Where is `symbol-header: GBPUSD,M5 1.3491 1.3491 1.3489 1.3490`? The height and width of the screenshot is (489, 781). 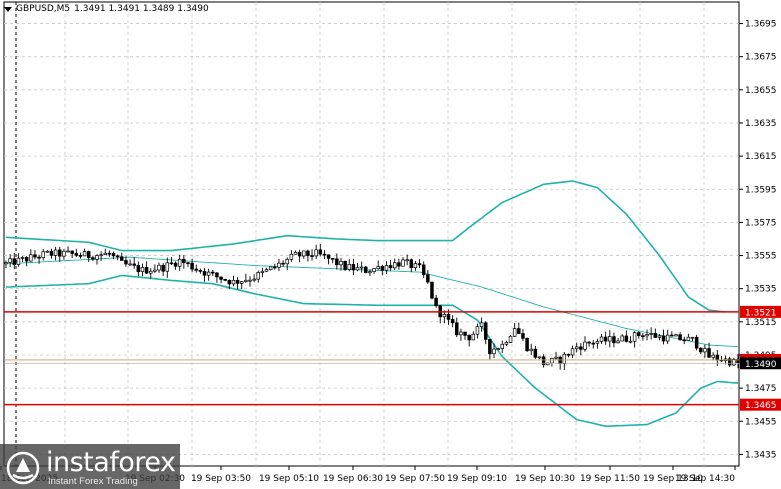 symbol-header: GBPUSD,M5 1.3491 1.3491 1.3489 1.3490 is located at coordinates (106, 9).